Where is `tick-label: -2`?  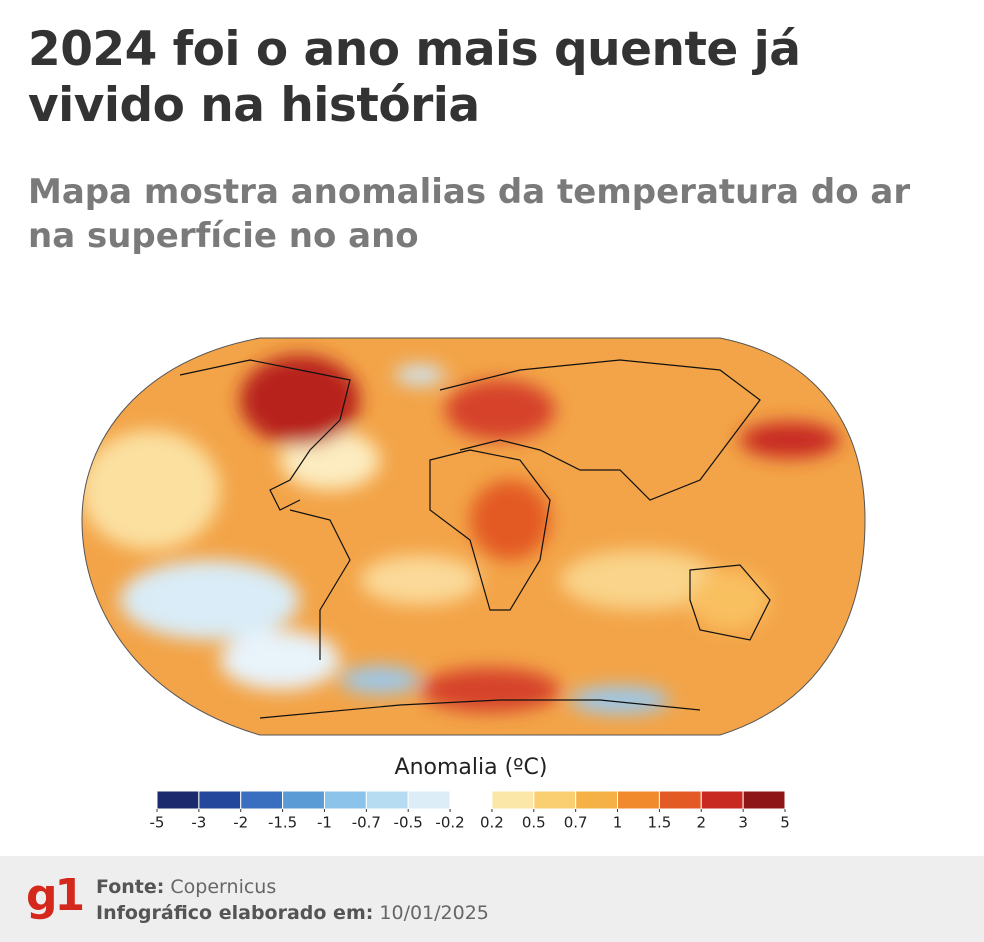 tick-label: -2 is located at coordinates (240, 823).